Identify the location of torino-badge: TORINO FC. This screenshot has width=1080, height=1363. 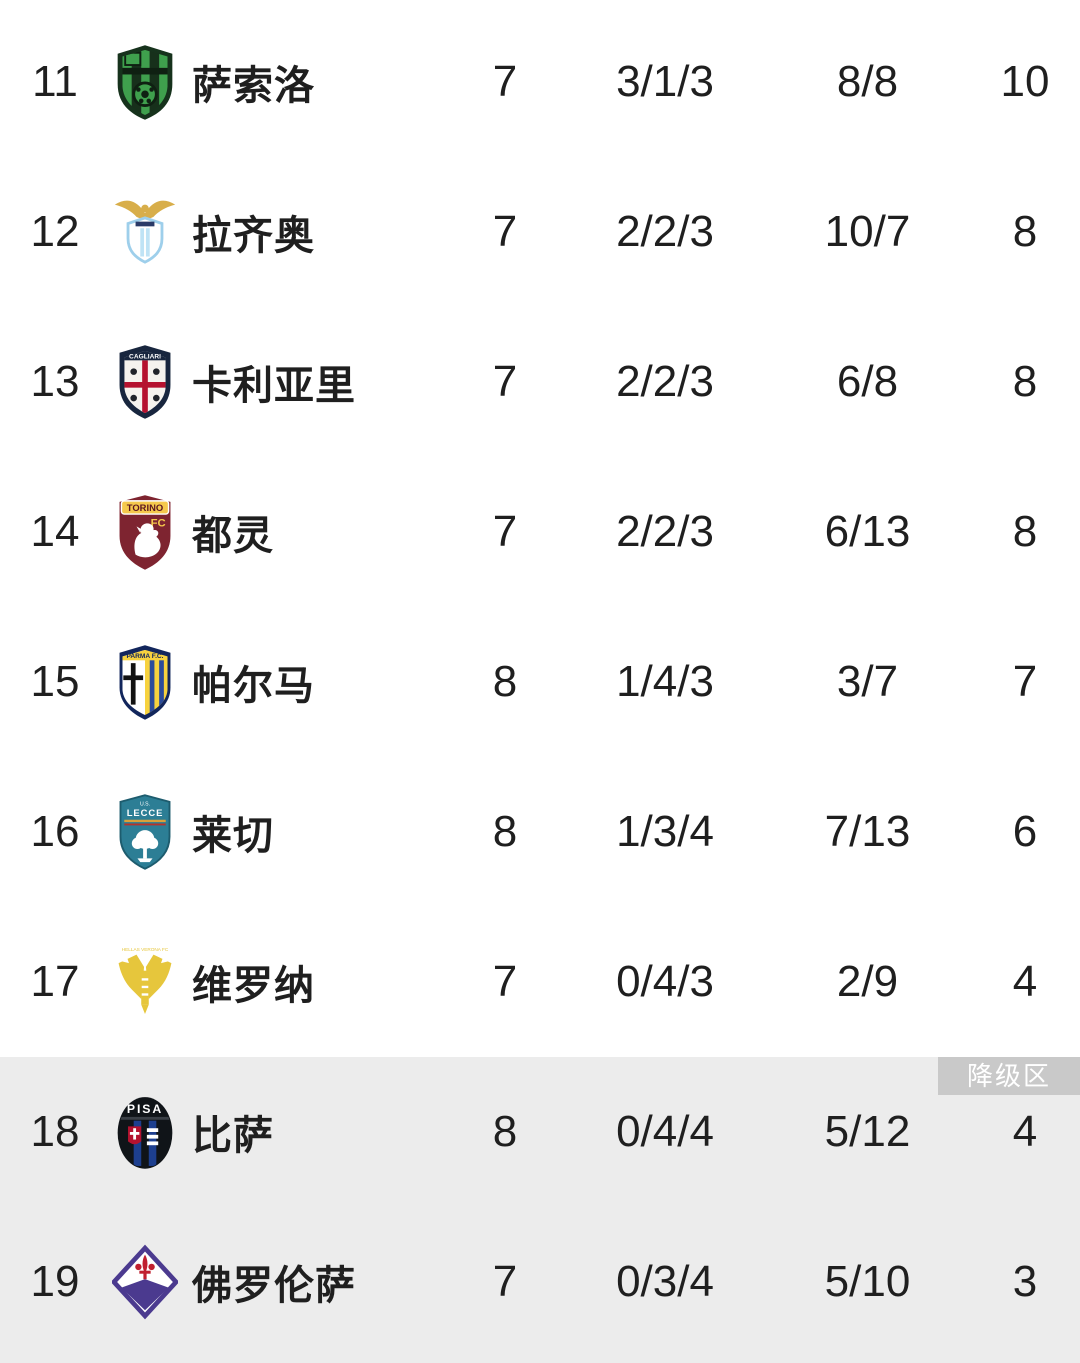
(145, 532).